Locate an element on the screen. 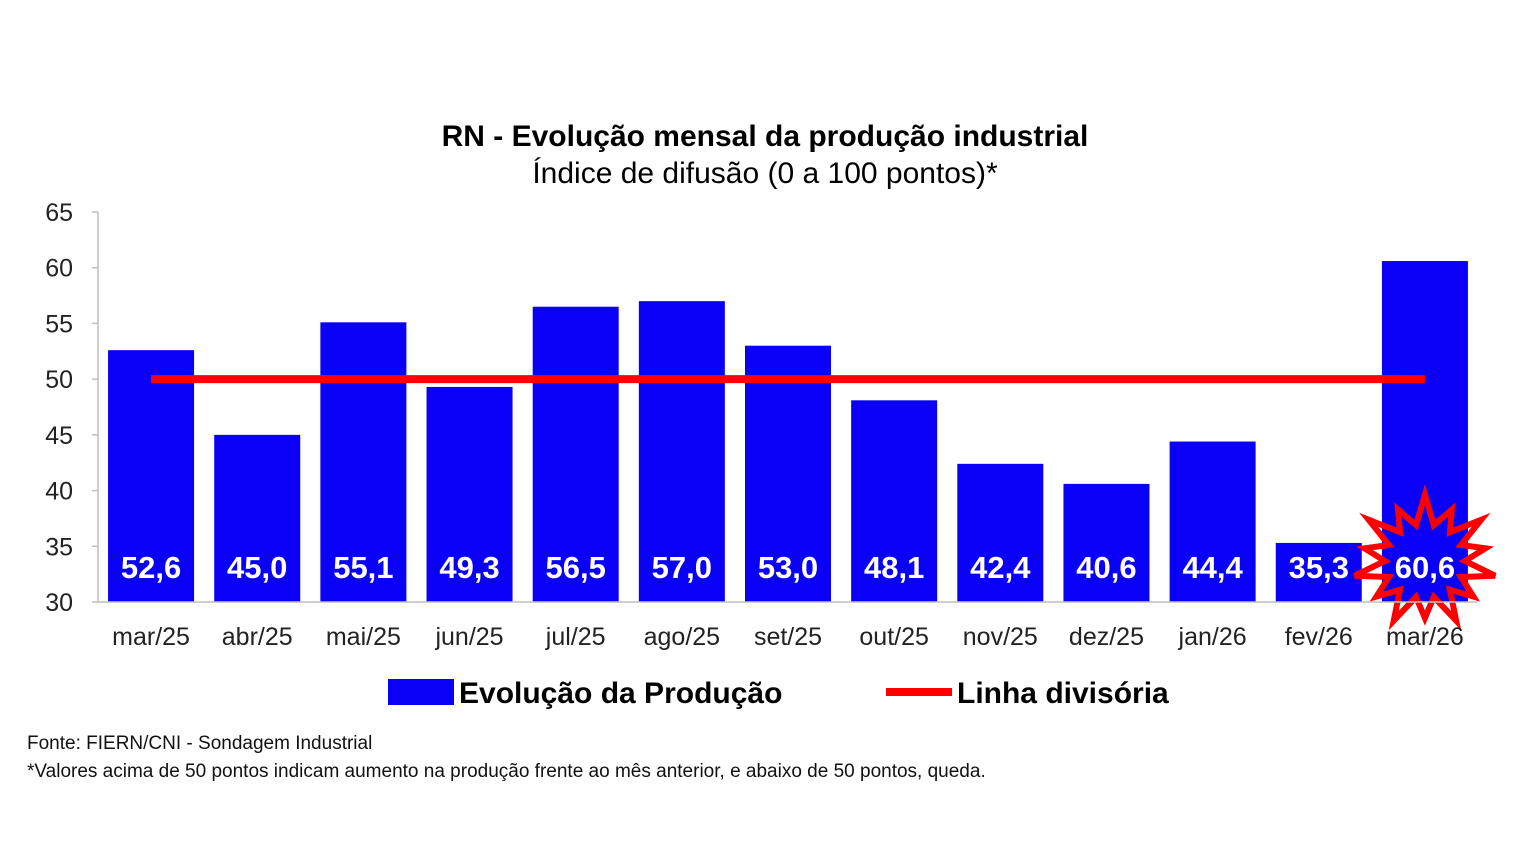  highlight-starburst is located at coordinates (1425, 557).